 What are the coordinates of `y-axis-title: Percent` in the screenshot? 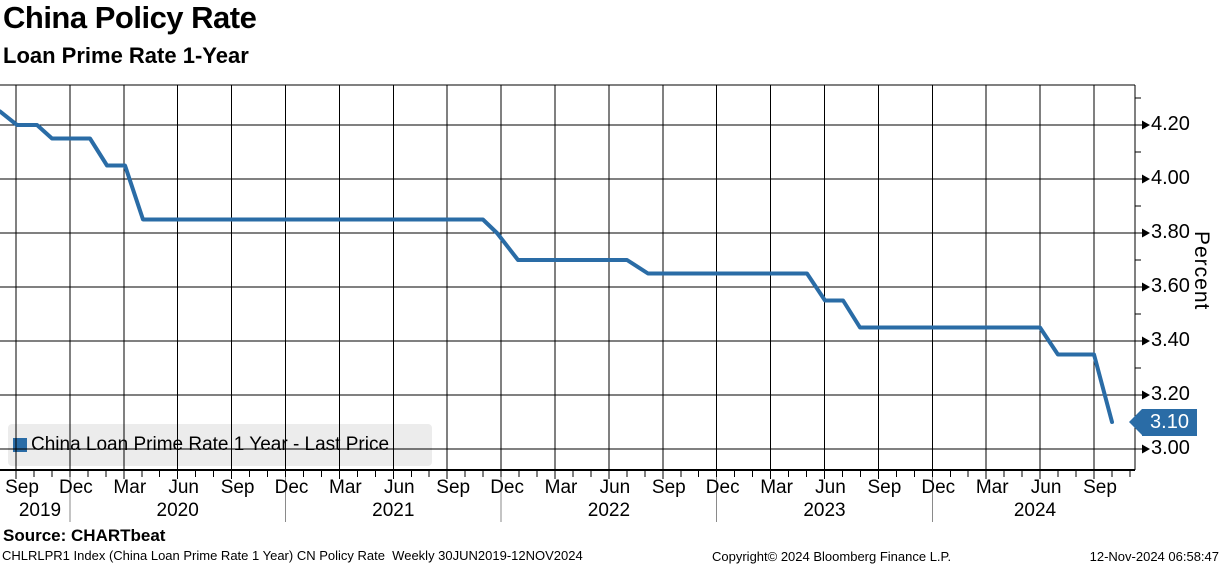 It's located at (1201, 271).